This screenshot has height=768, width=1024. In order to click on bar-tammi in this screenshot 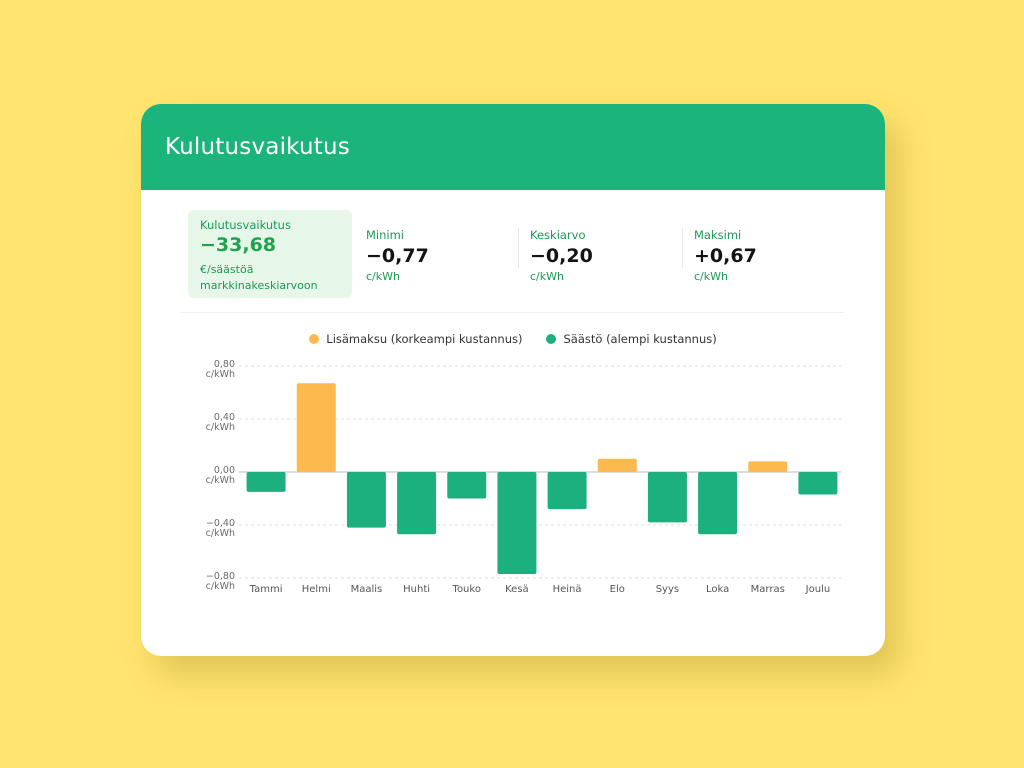, I will do `click(266, 482)`.